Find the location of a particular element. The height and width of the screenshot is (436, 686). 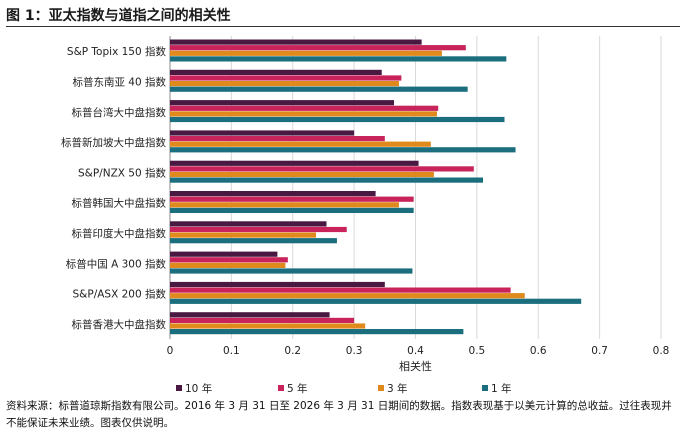

category-label: 标普新加坡大中盘指数 is located at coordinates (113, 142).